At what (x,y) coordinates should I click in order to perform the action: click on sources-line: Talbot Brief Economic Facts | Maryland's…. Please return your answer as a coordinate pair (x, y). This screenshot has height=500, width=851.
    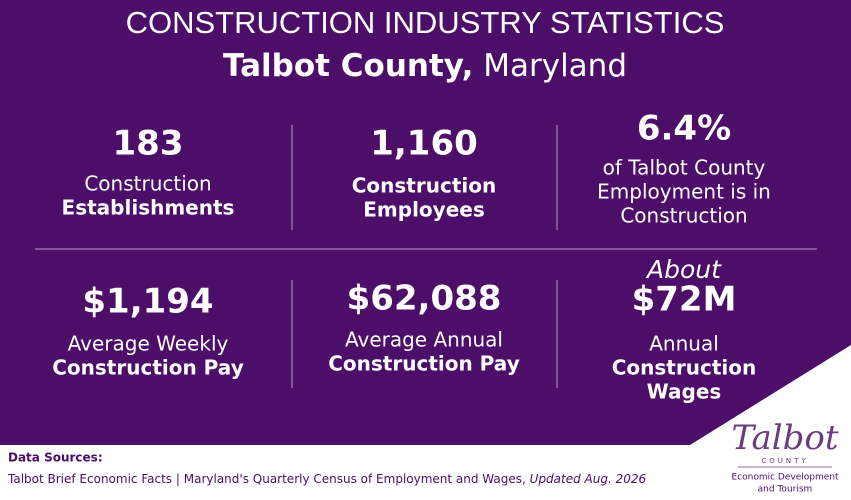
    Looking at the image, I should click on (327, 479).